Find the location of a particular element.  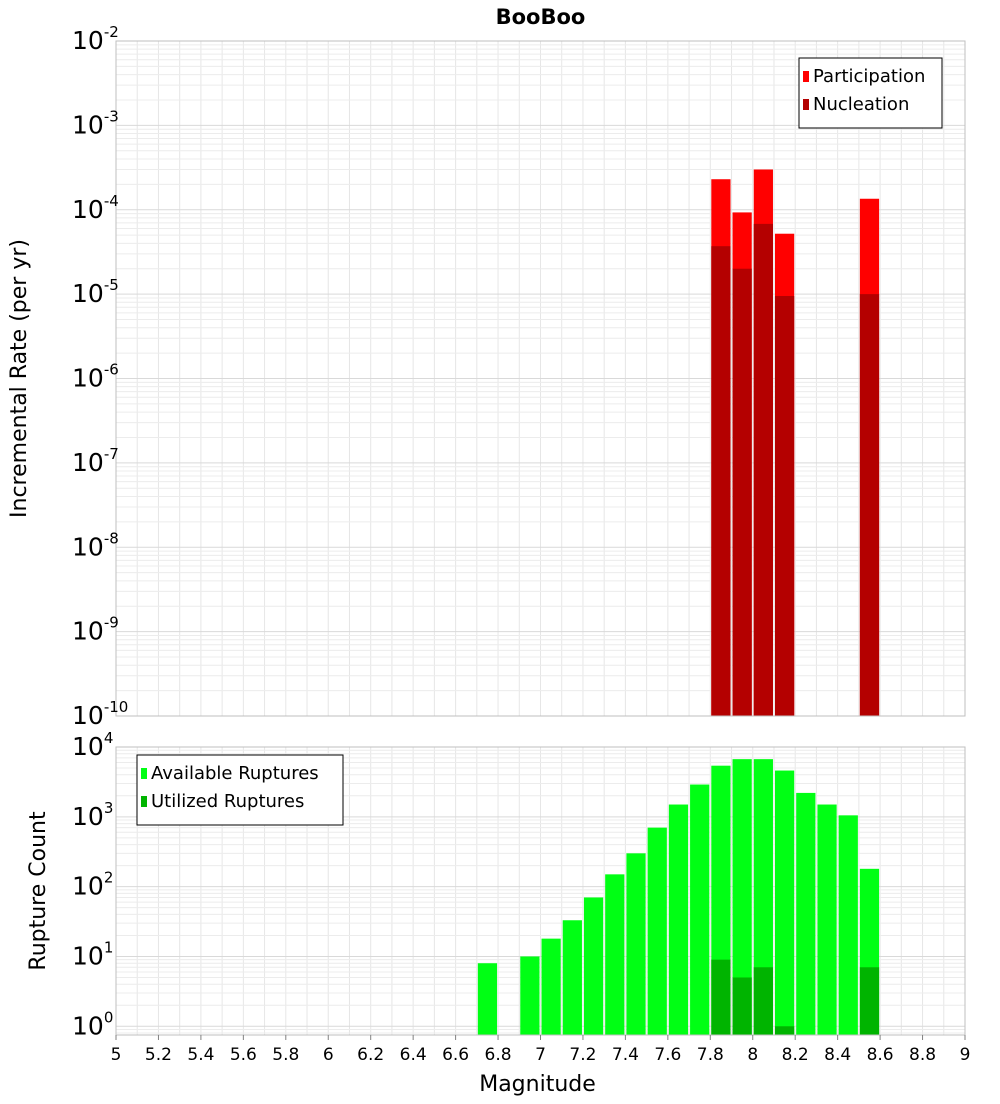

y-tick-label: 10¹ is located at coordinates (92, 954).